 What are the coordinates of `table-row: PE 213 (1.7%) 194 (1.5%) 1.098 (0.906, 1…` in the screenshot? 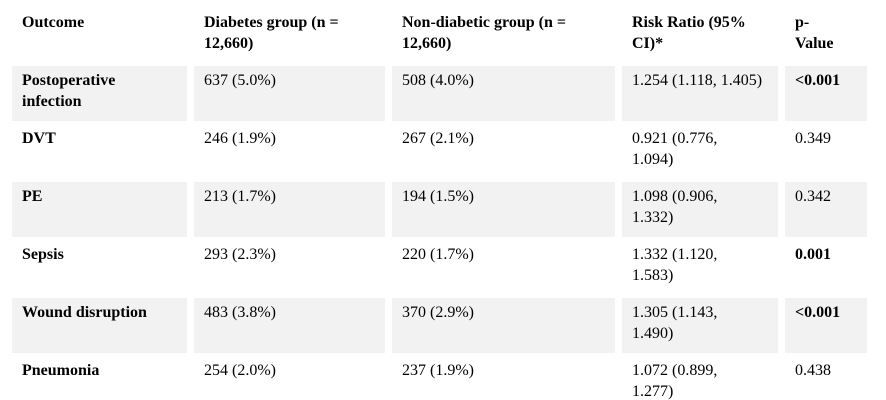 It's located at (439, 209).